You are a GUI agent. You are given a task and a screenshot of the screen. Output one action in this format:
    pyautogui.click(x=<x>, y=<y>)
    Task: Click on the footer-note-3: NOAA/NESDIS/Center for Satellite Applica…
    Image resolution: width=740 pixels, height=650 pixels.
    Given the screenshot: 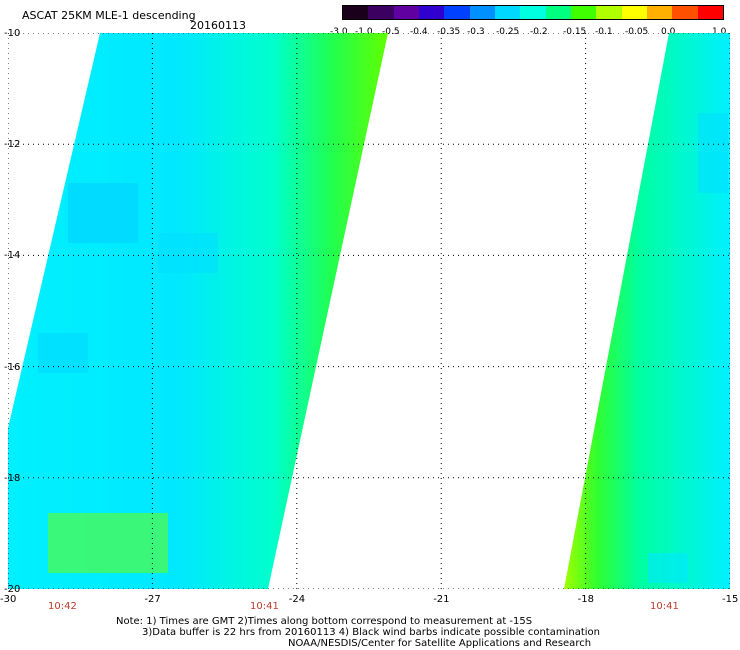 What is the action you would take?
    pyautogui.click(x=440, y=643)
    